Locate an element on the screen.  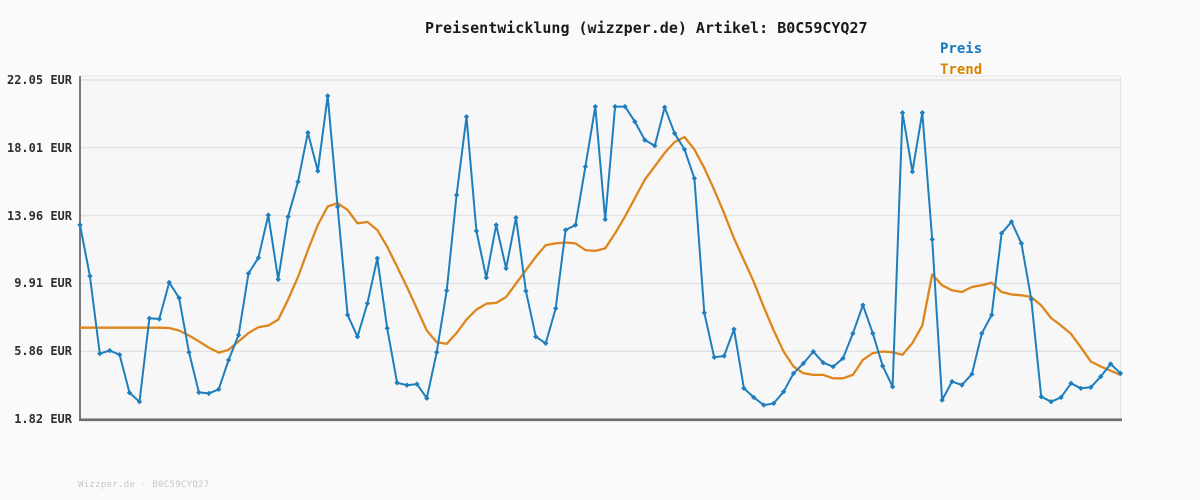
y-axis-tick-label: 5.86 EUR is located at coordinates (43, 351).